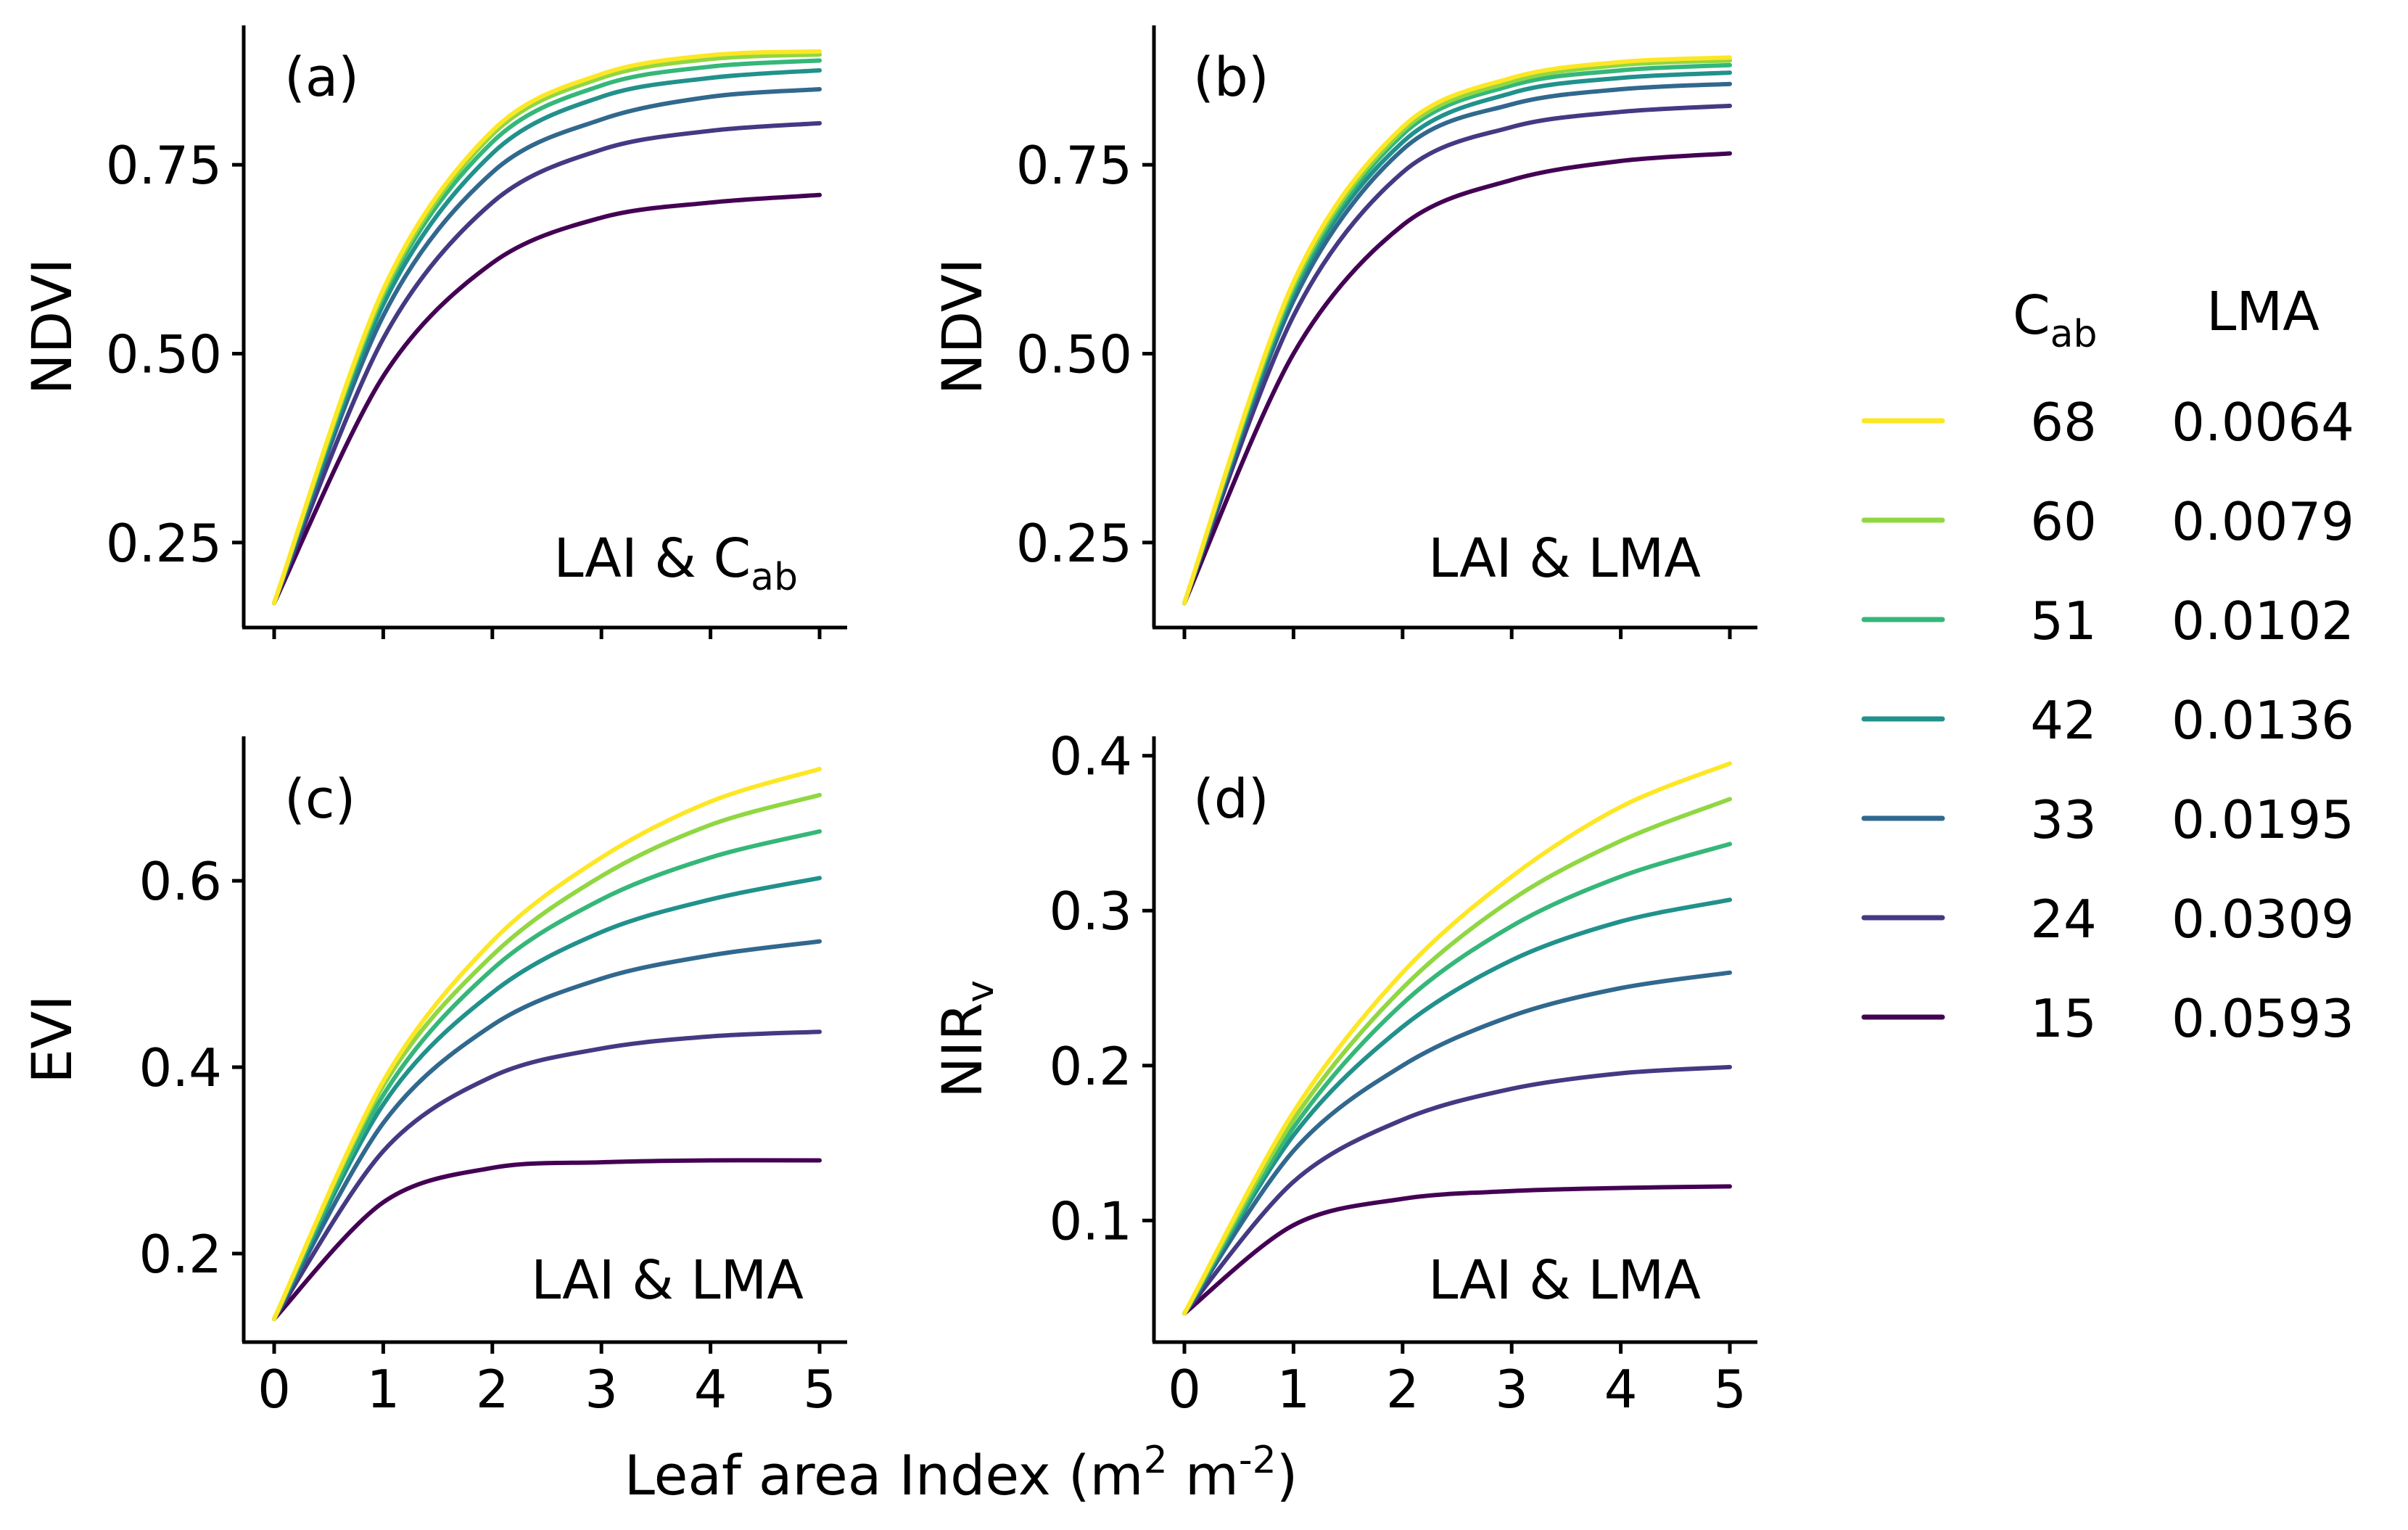  What do you see at coordinates (2107, 819) in the screenshot?
I see `legend-row-33: 33 0.0195` at bounding box center [2107, 819].